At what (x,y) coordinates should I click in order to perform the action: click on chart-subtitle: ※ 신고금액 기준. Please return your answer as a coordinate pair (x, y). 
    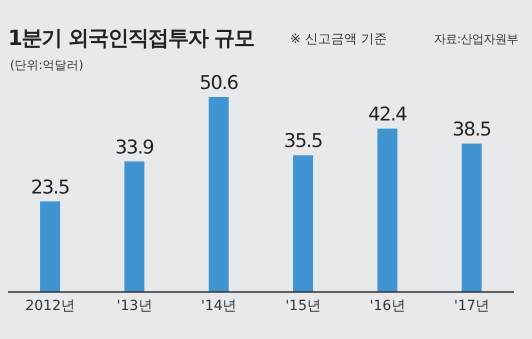
    Looking at the image, I should click on (339, 39).